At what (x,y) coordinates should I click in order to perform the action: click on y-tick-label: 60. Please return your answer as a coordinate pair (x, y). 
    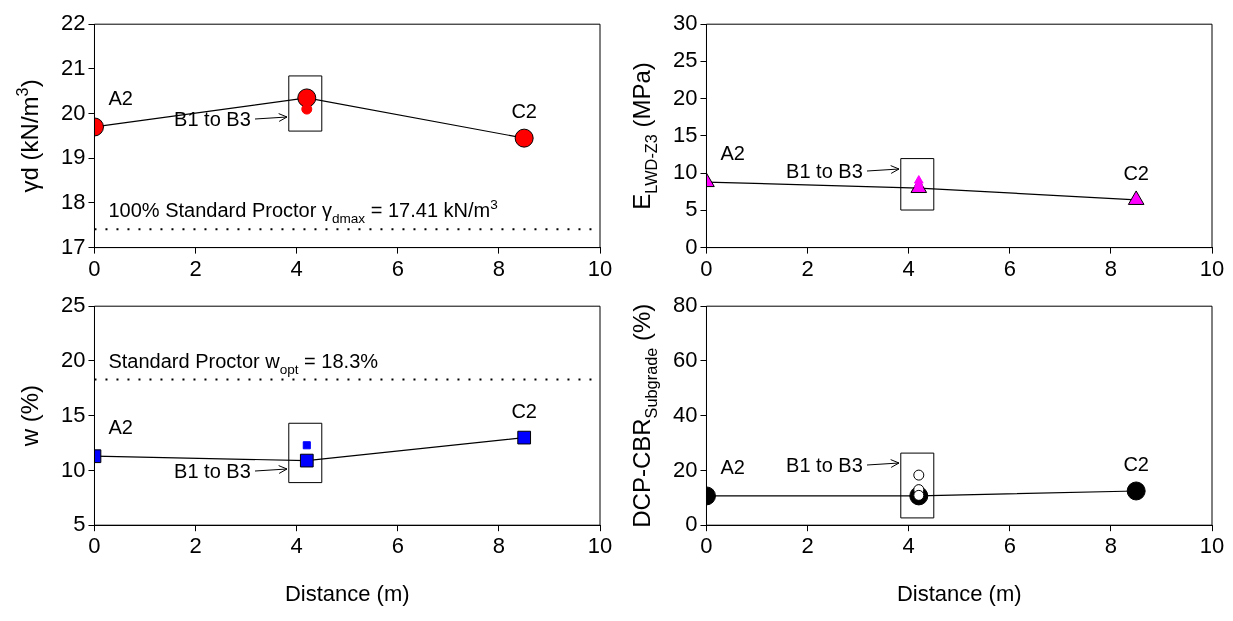
    Looking at the image, I should click on (685, 360).